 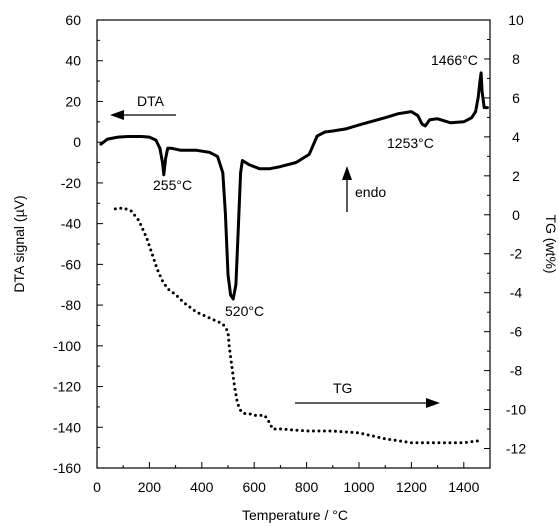 What do you see at coordinates (516, 20) in the screenshot?
I see `y-right-tick-label: 10` at bounding box center [516, 20].